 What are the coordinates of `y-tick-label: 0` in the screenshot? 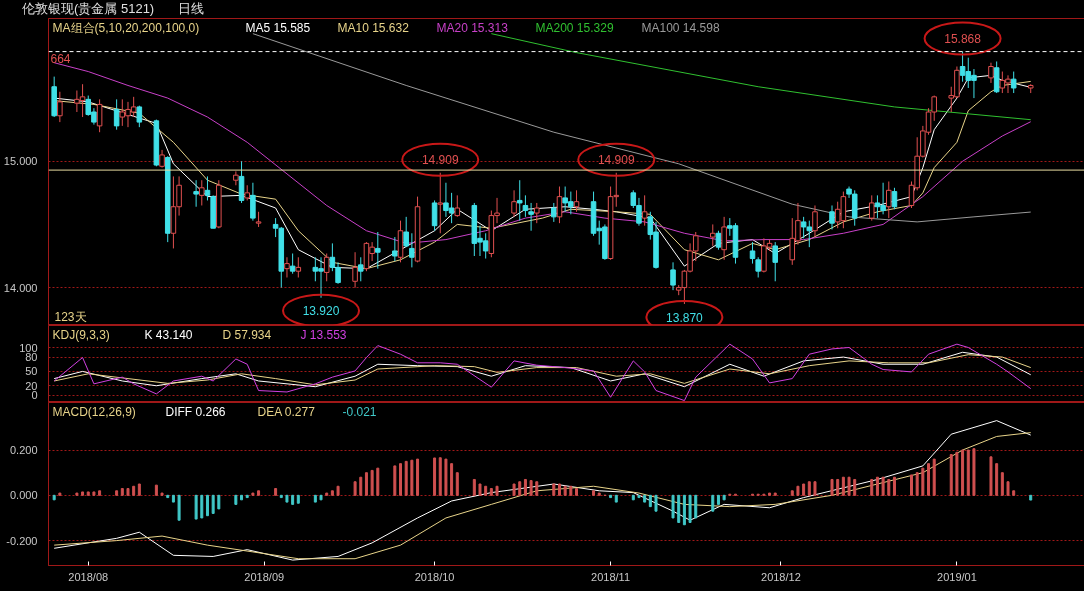 It's located at (34, 395).